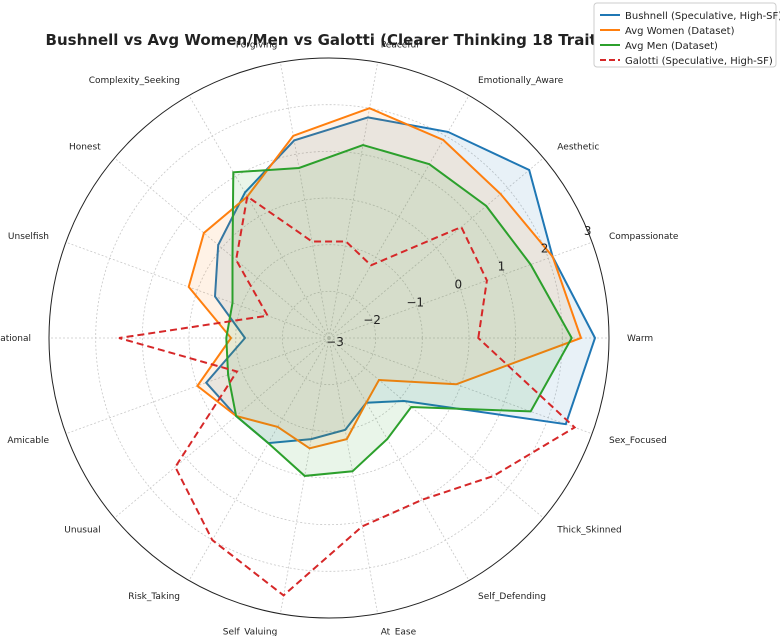  I want to click on category-label: Self_Defending, so click(512, 597).